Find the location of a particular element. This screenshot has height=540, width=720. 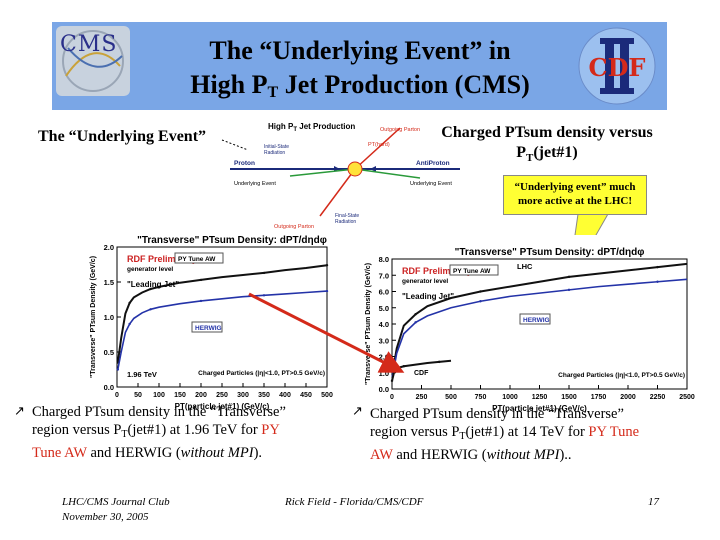

diagram-underlying-left: Underlying Event is located at coordinates (255, 184).